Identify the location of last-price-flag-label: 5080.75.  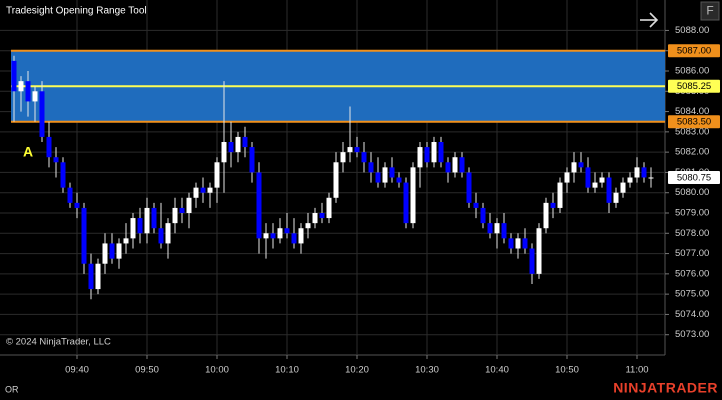
(694, 178).